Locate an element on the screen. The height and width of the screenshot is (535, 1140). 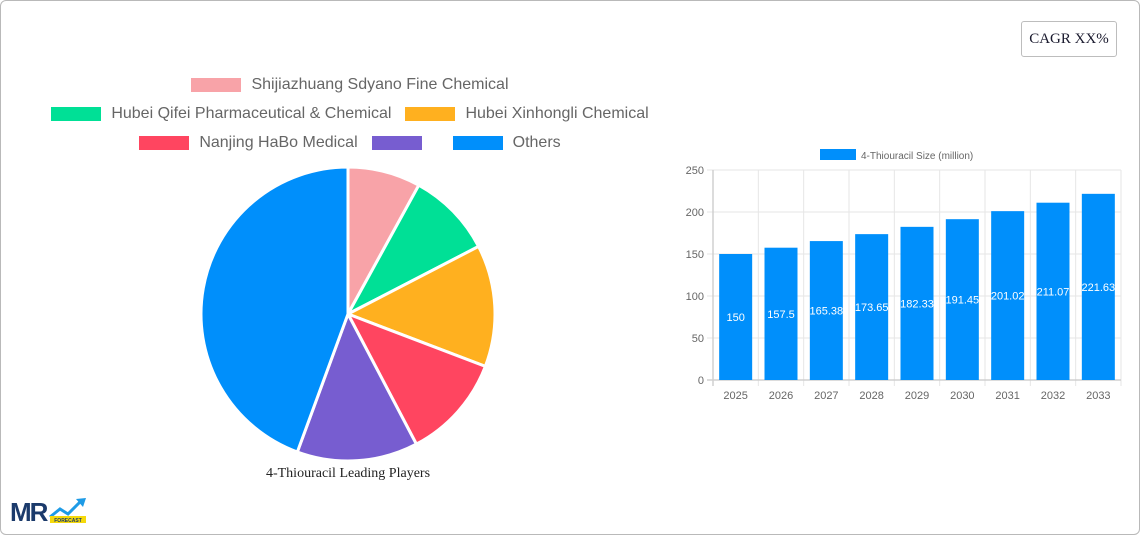
y-tick-label: 200 is located at coordinates (695, 213).